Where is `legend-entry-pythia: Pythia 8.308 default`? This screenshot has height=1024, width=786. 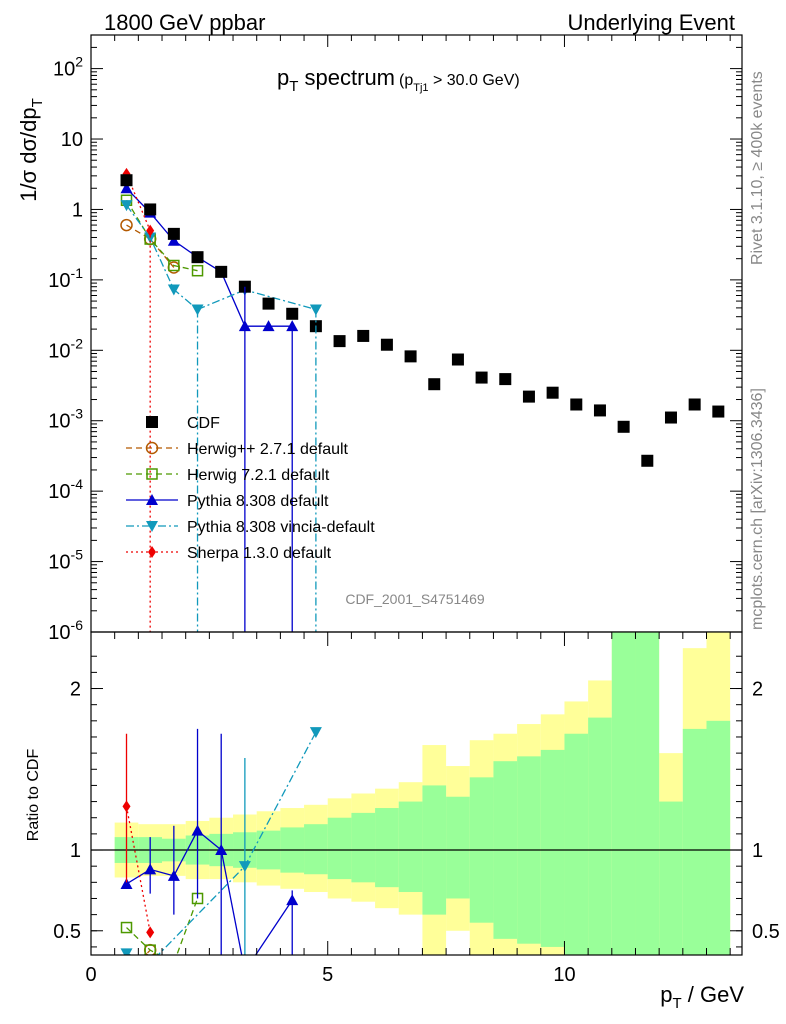 legend-entry-pythia: Pythia 8.308 default is located at coordinates (227, 501).